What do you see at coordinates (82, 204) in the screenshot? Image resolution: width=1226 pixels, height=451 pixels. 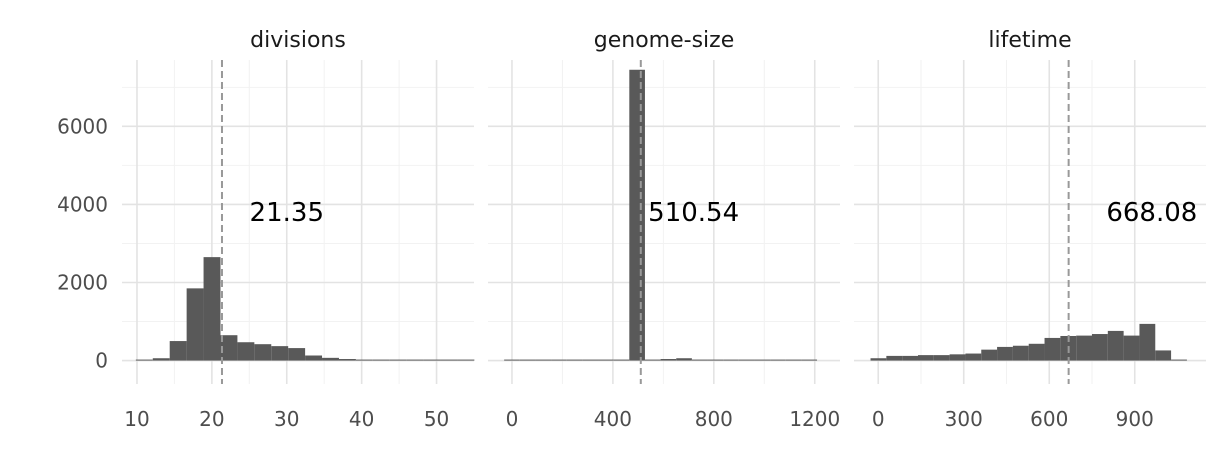 I see `y-tick-label: 4000` at bounding box center [82, 204].